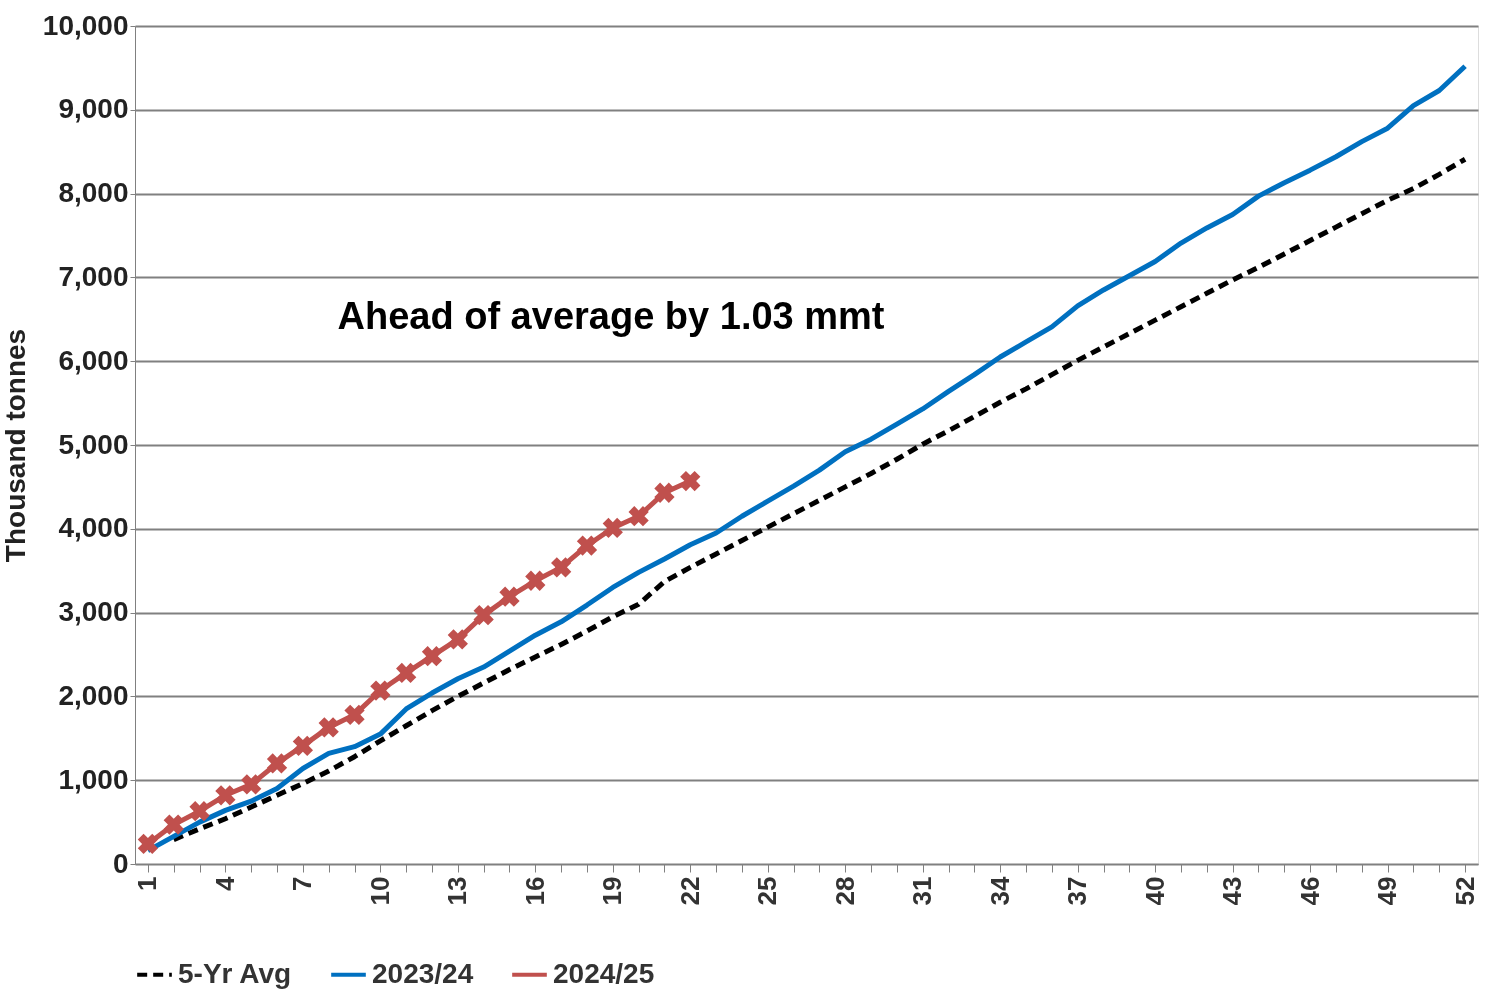 The height and width of the screenshot is (997, 1488). What do you see at coordinates (1154, 891) in the screenshot?
I see `x-tick-label: 40` at bounding box center [1154, 891].